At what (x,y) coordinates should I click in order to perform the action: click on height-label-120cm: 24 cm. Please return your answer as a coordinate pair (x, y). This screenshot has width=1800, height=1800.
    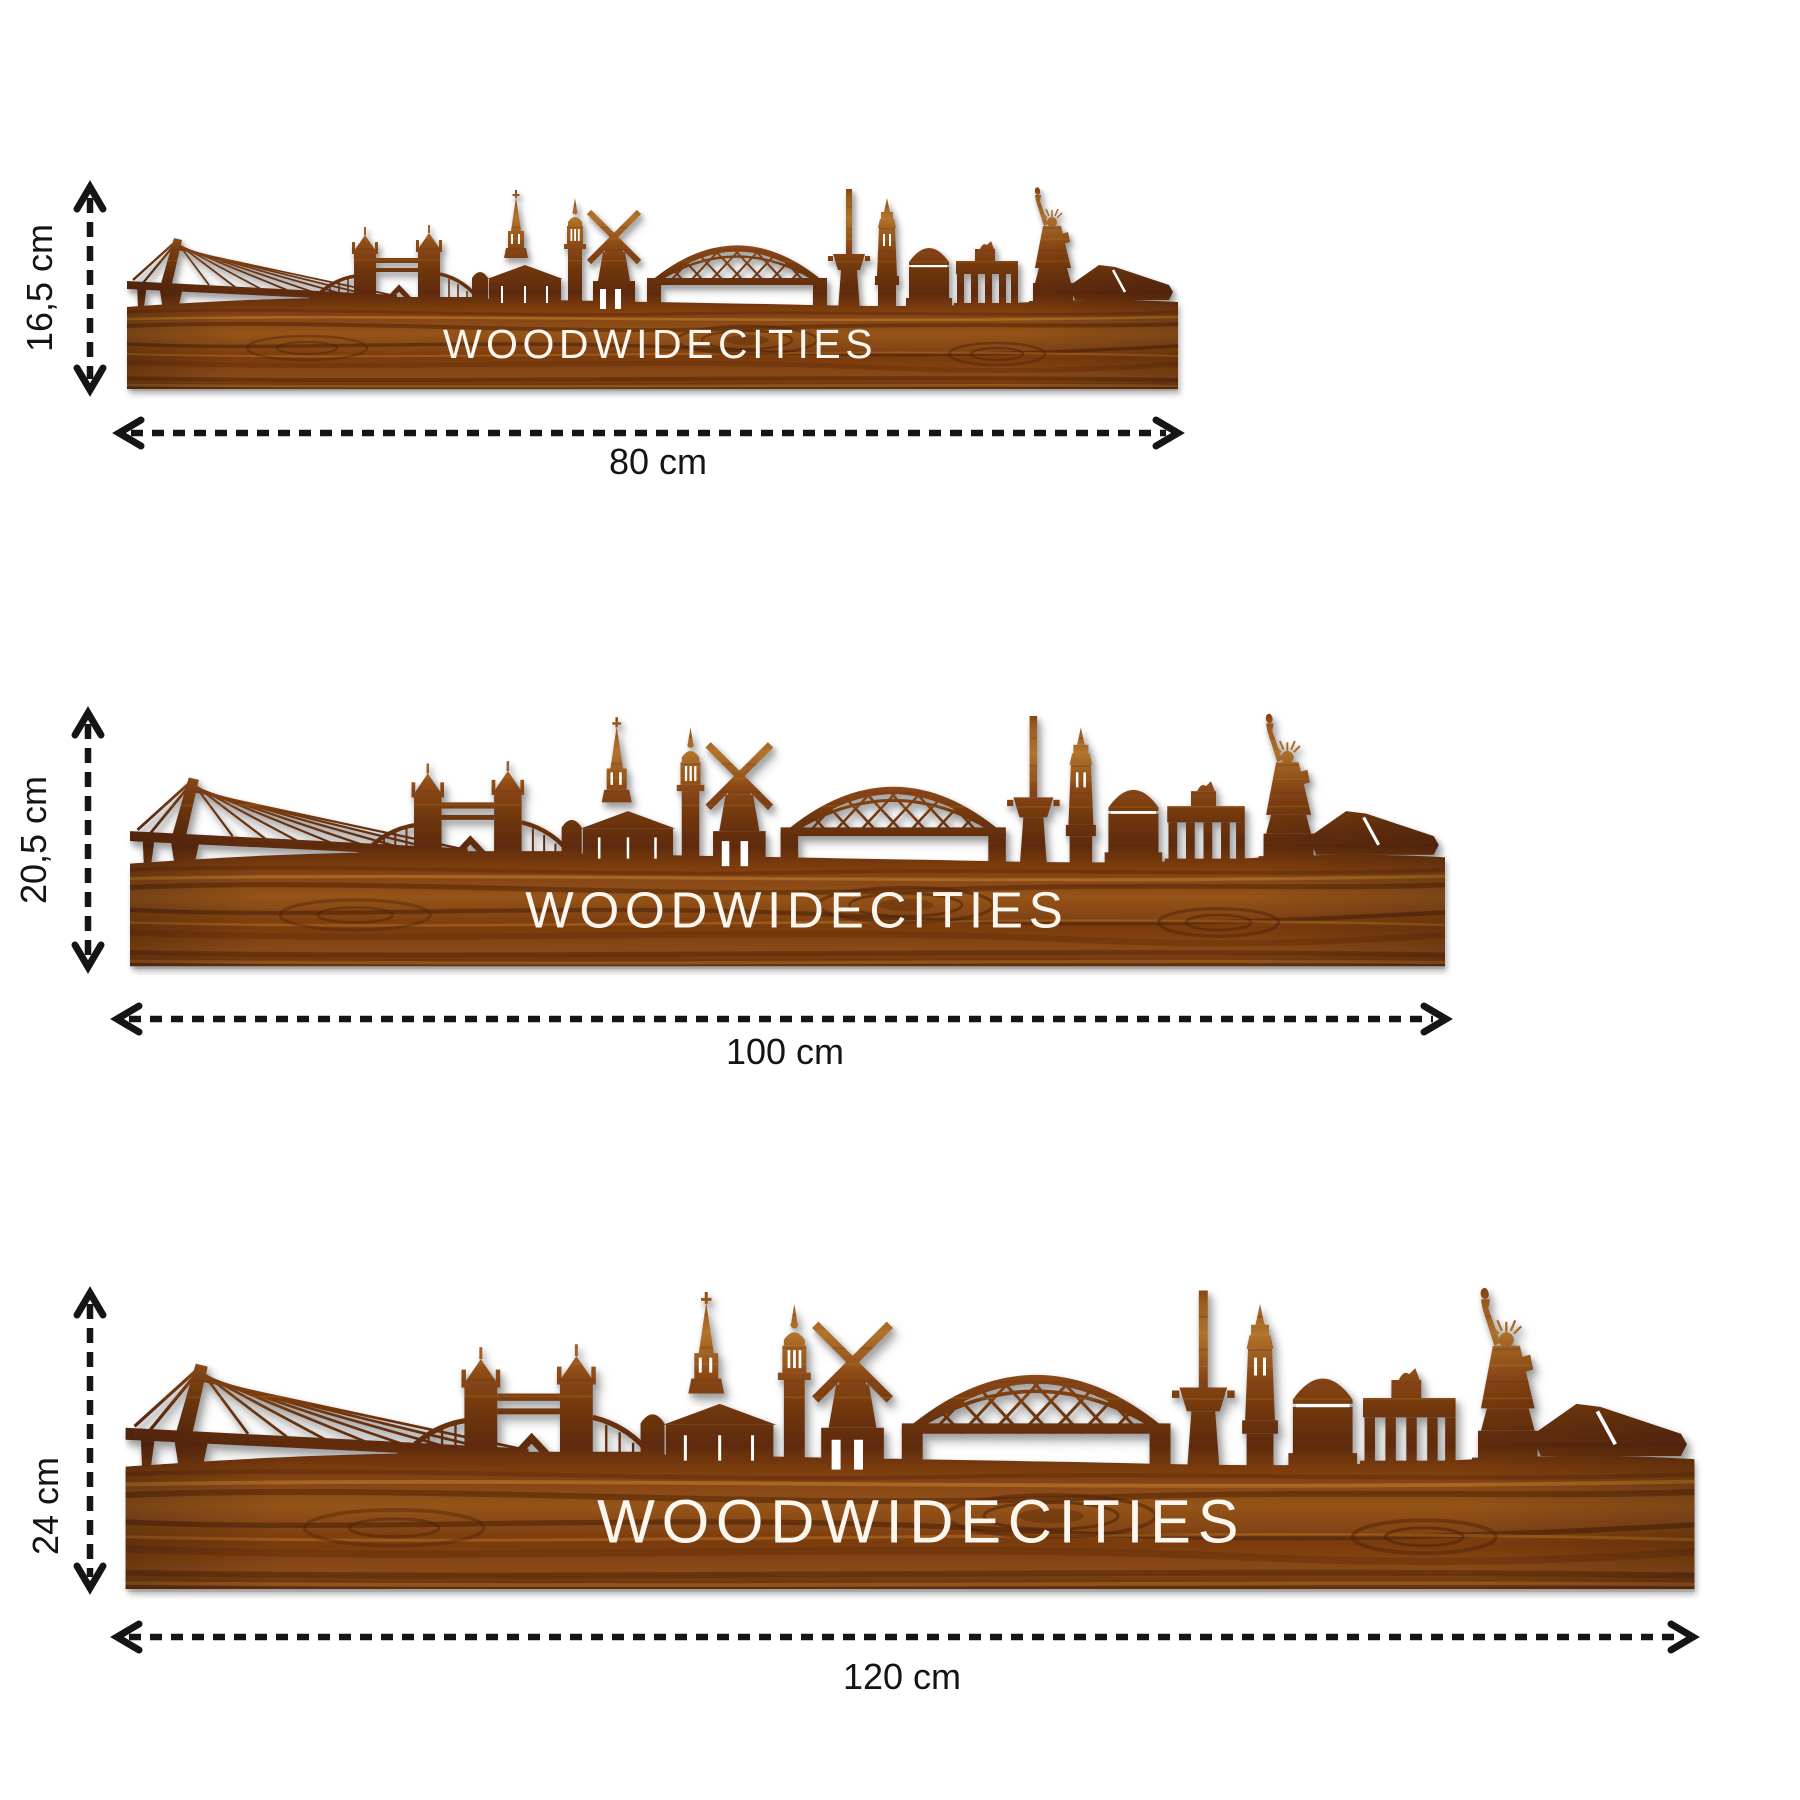
    Looking at the image, I should click on (45, 1506).